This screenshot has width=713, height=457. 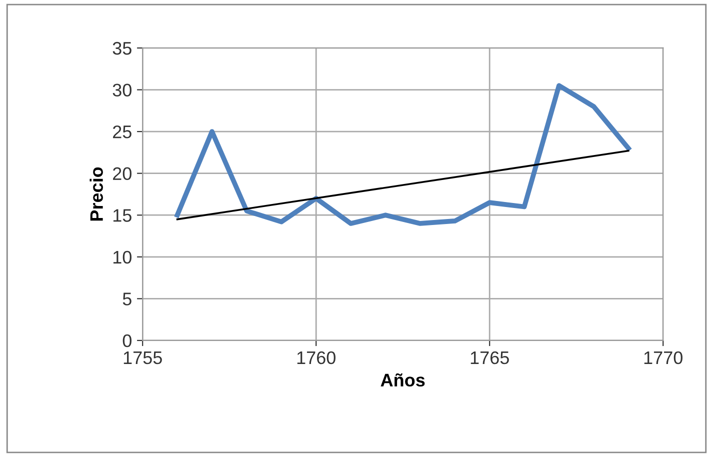 I want to click on y-tick-label: 30, so click(x=122, y=90).